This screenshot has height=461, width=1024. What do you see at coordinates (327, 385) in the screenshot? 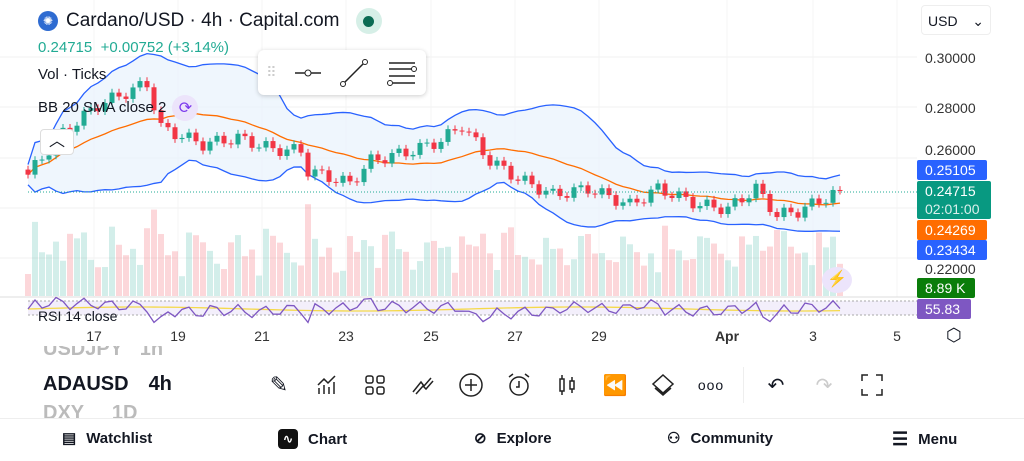
I see `indicators-icon` at bounding box center [327, 385].